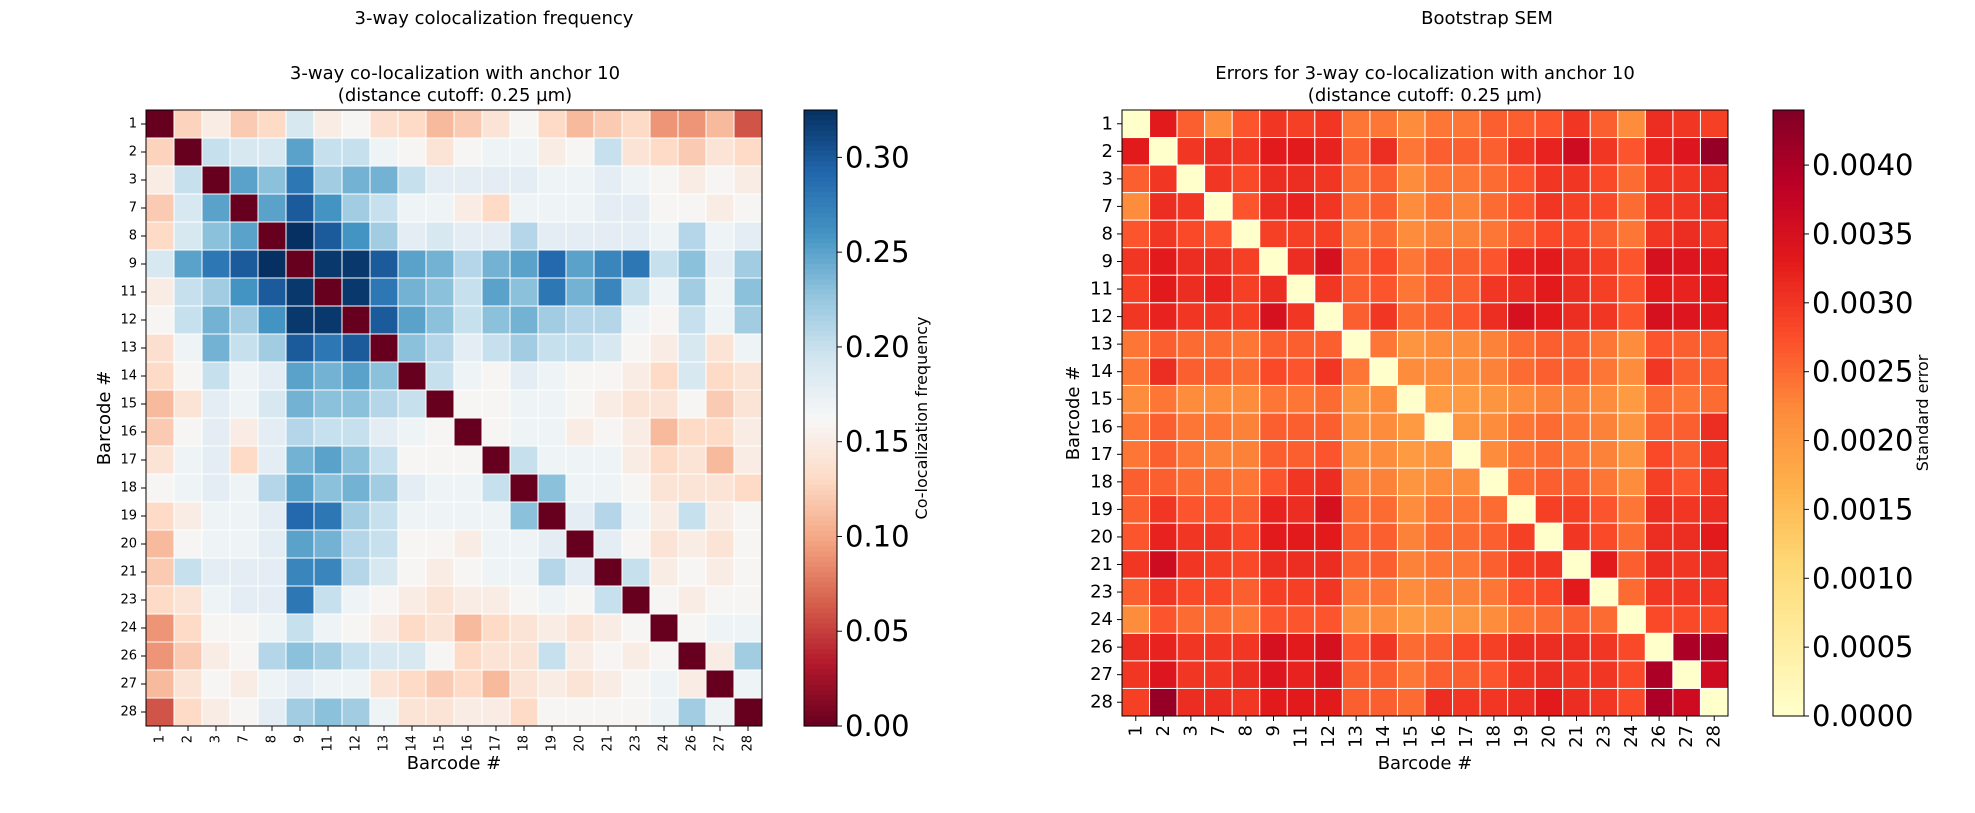 The image size is (1975, 813). What do you see at coordinates (188, 739) in the screenshot?
I see `x-tick-label: 2` at bounding box center [188, 739].